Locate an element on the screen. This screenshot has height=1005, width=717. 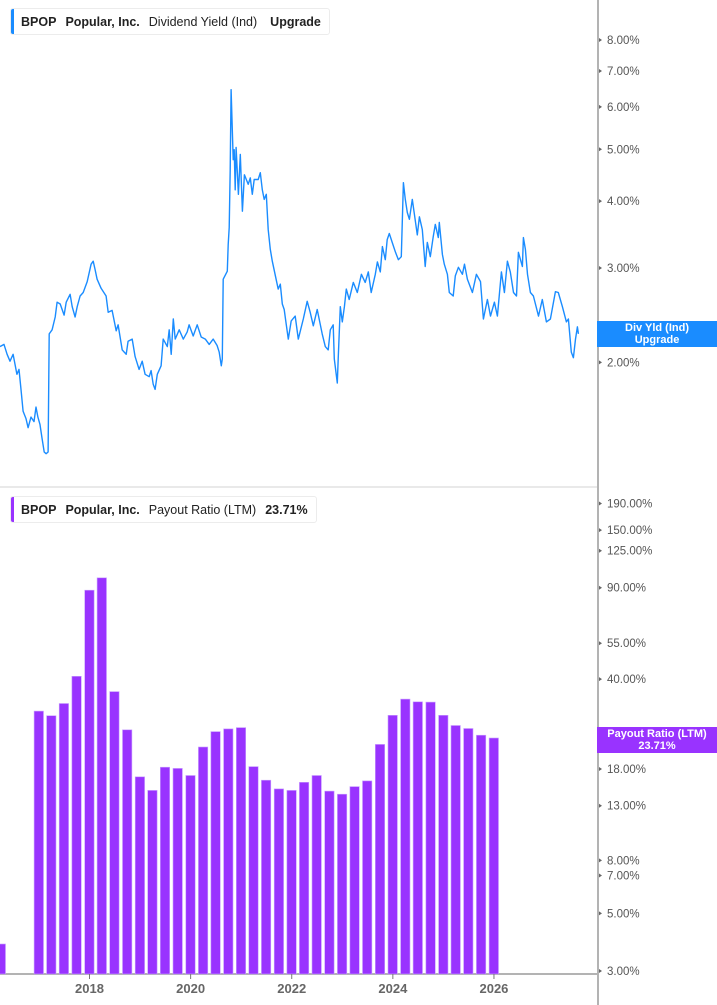
x-tick-label: 2020 is located at coordinates (190, 988).